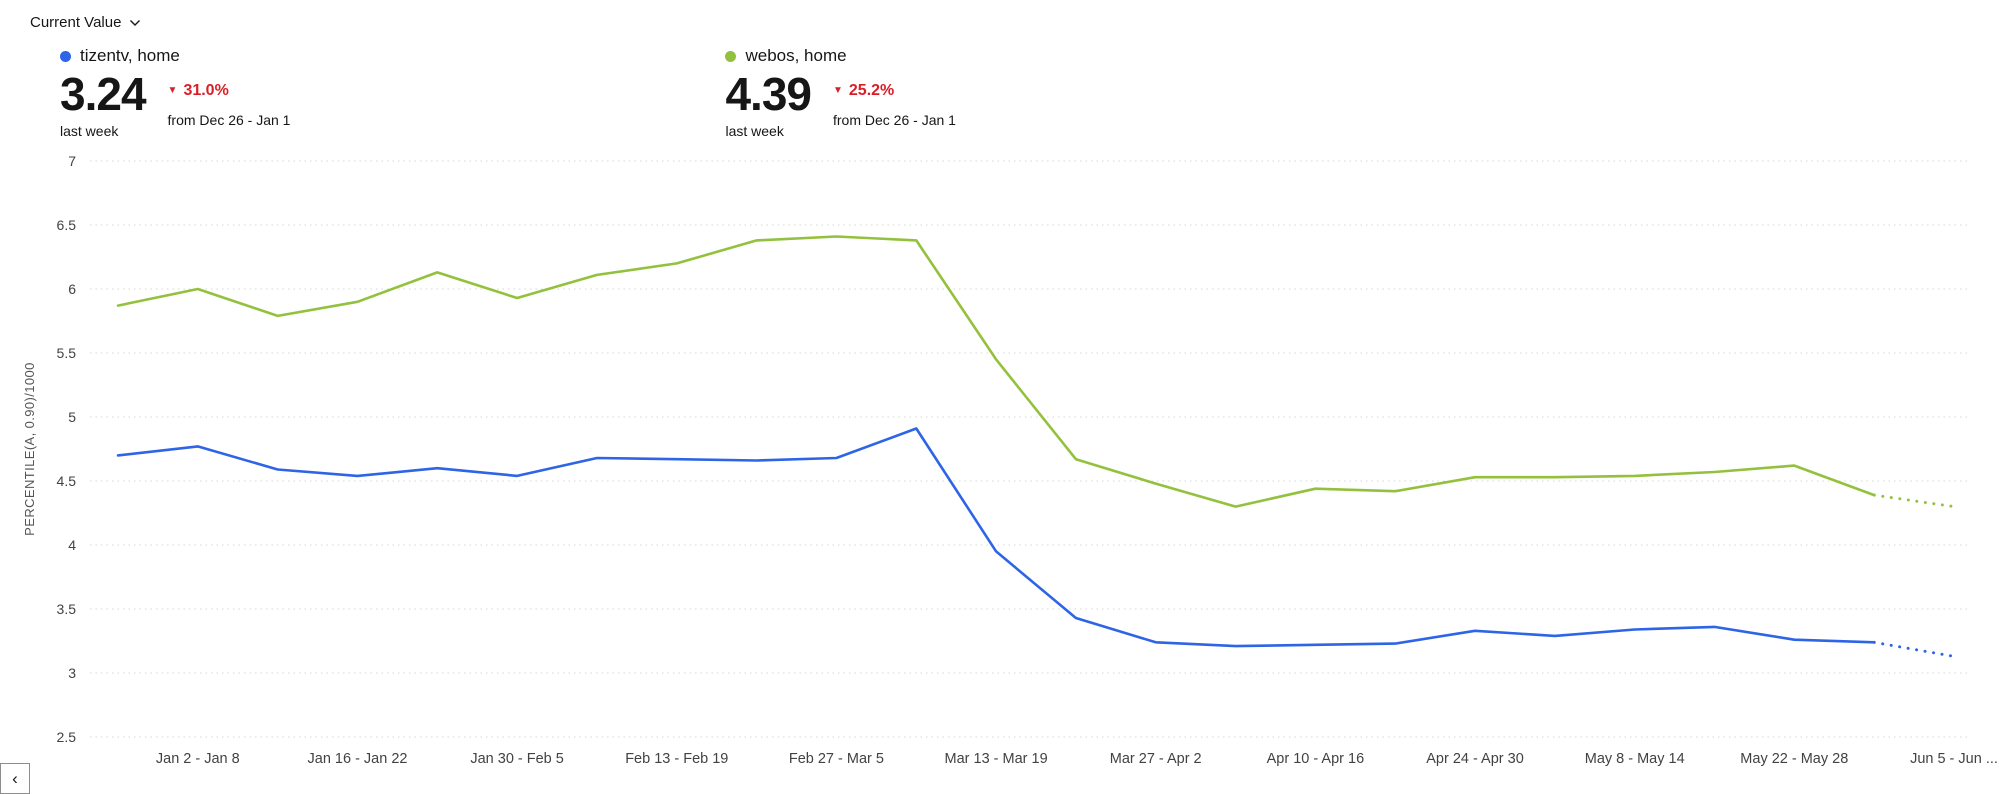  What do you see at coordinates (72, 673) in the screenshot?
I see `y-tick-label: 3` at bounding box center [72, 673].